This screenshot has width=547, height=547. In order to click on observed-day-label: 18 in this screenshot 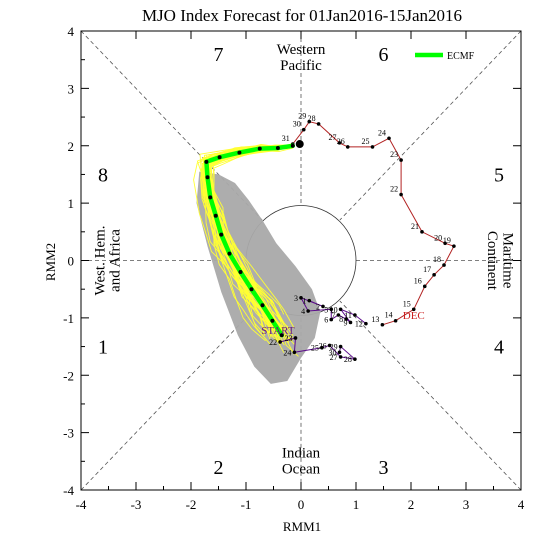, I will do `click(437, 259)`.